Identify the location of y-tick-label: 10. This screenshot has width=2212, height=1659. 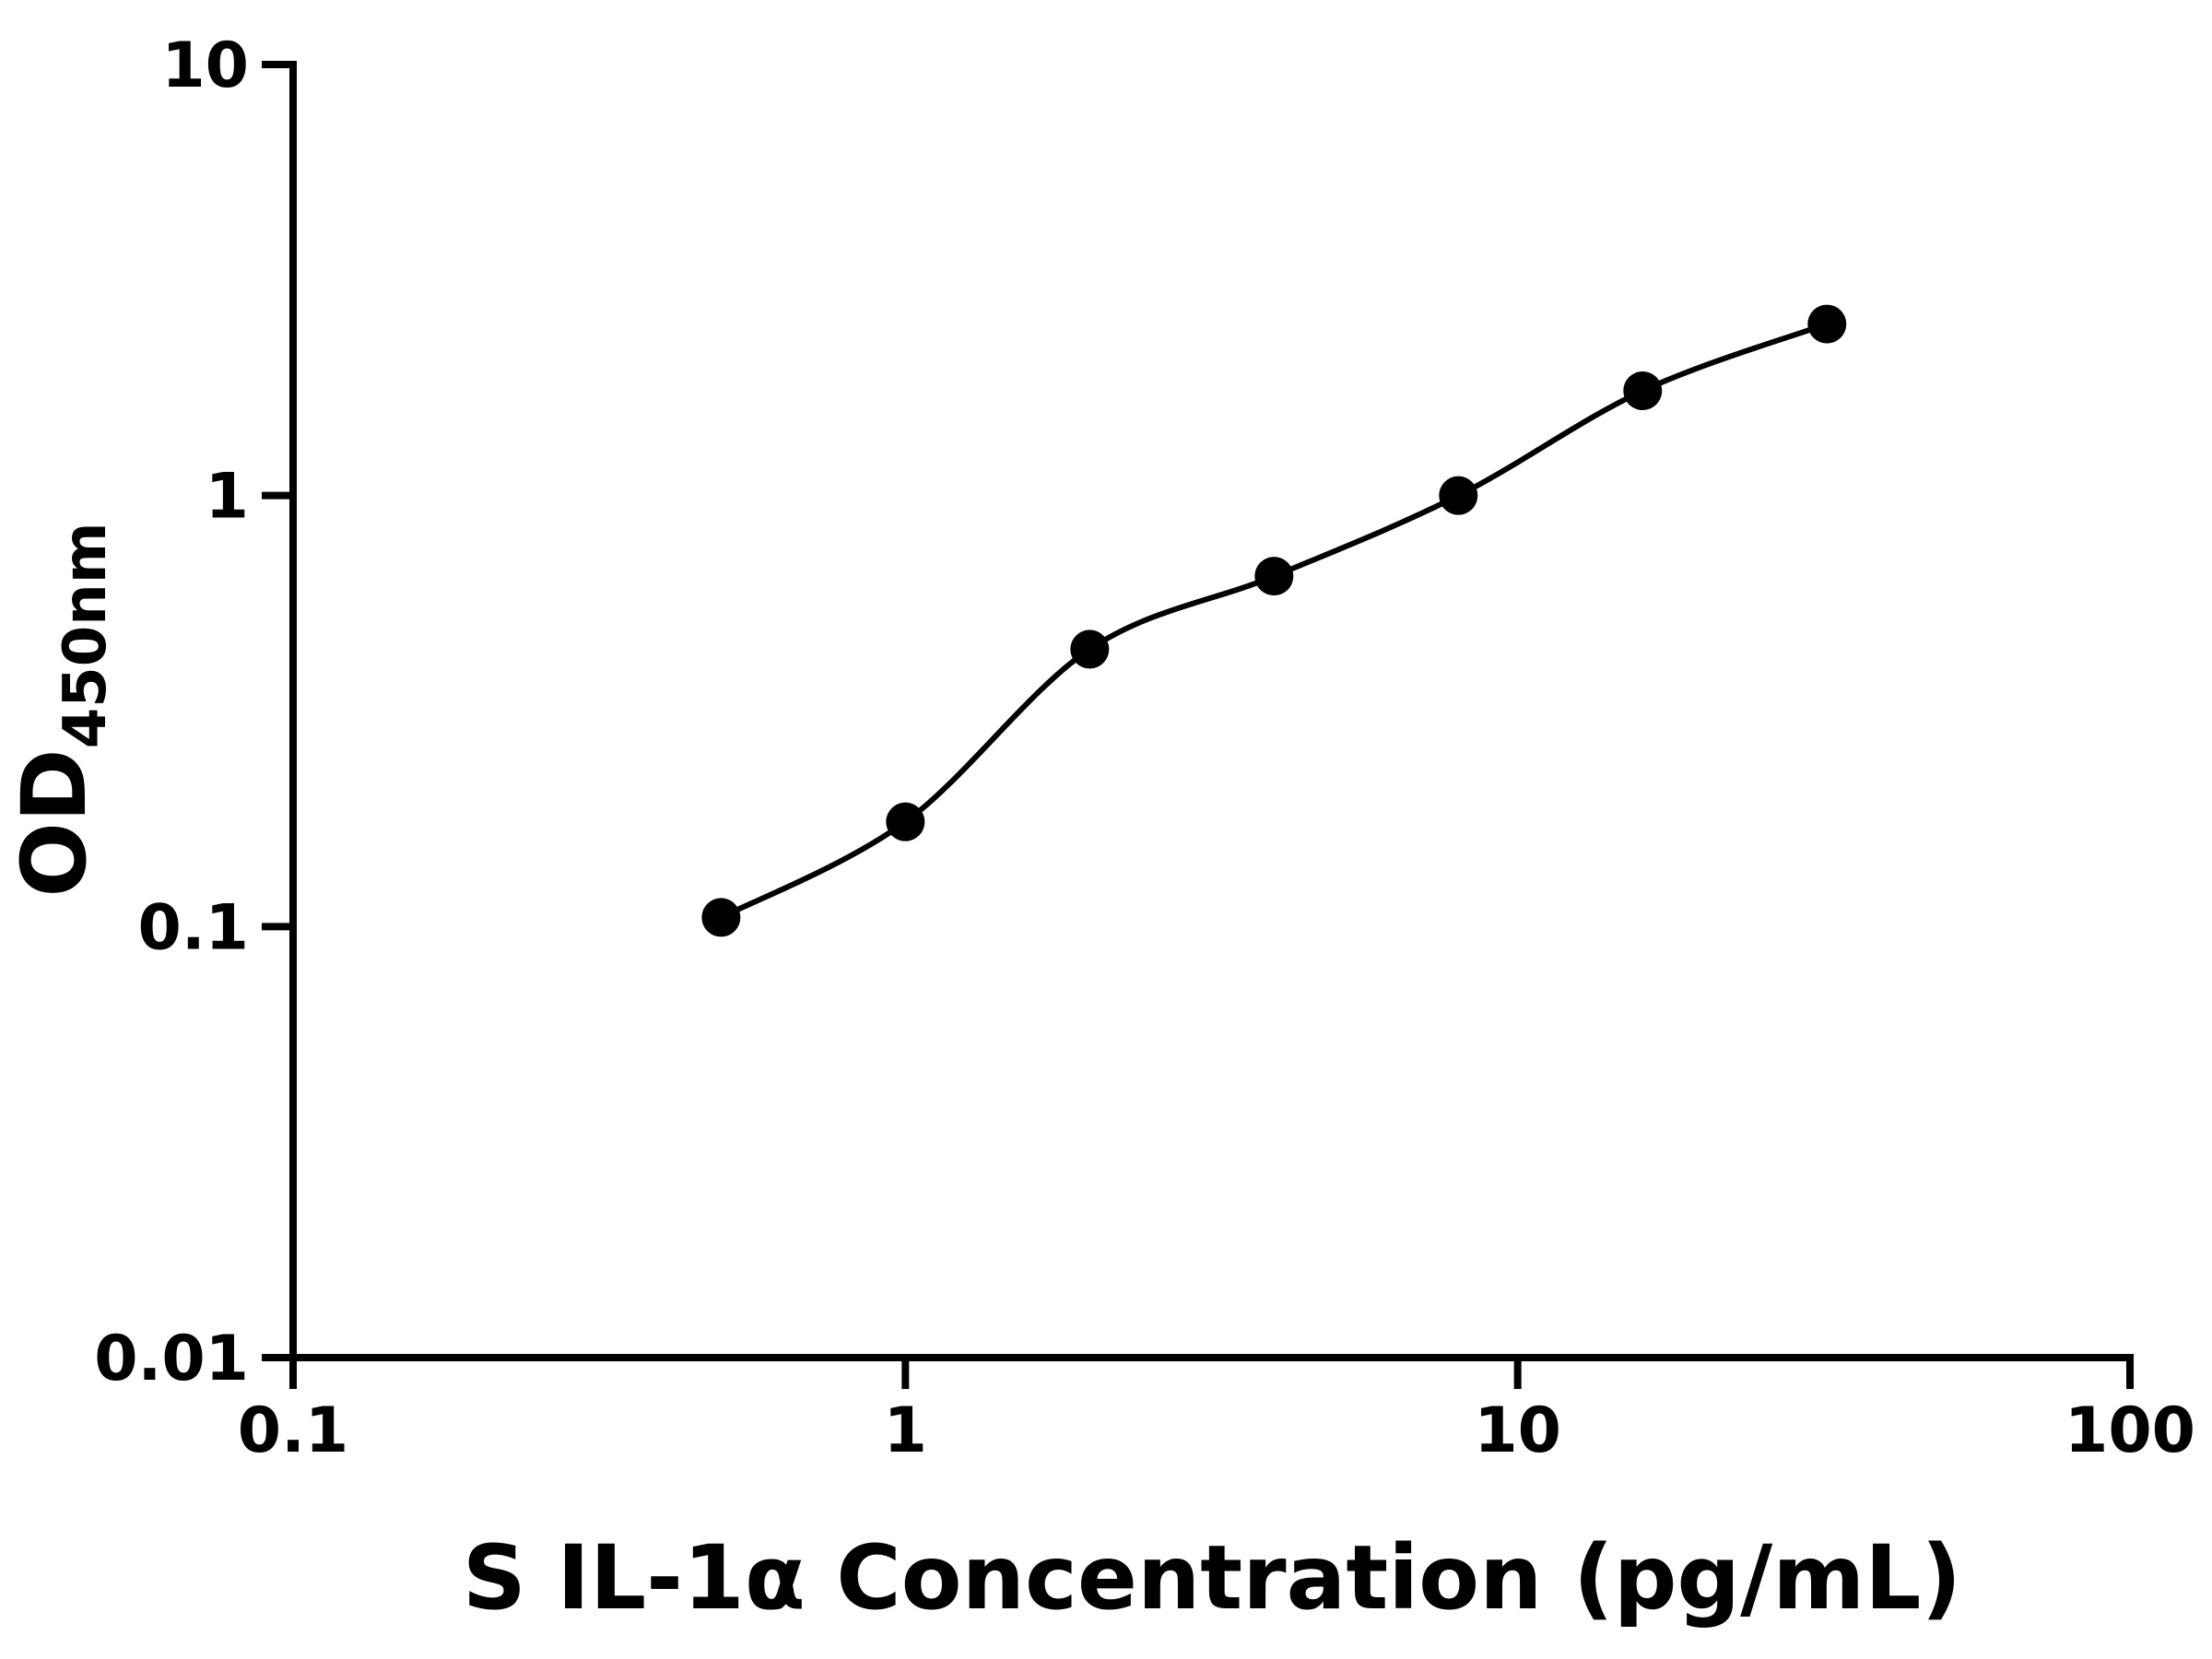
(205, 65).